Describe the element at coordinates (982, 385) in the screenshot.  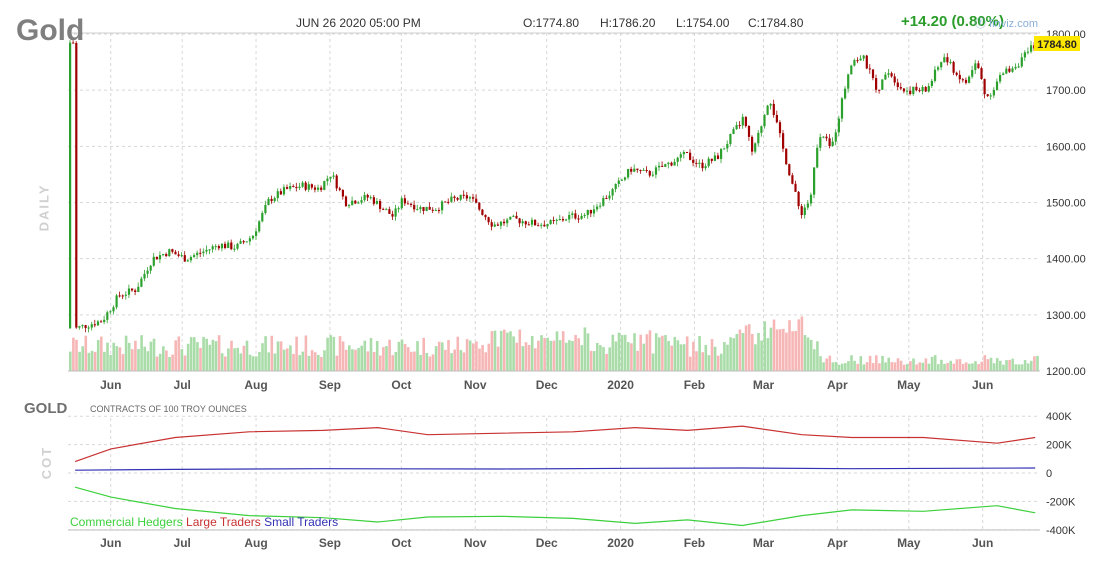
I see `price-x-tick-label: Jun` at that location.